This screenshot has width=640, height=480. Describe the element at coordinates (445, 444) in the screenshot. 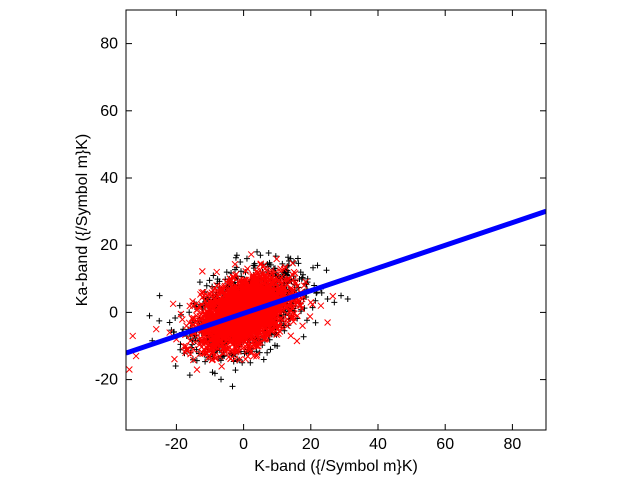

I see `x-tick-label: 60` at that location.